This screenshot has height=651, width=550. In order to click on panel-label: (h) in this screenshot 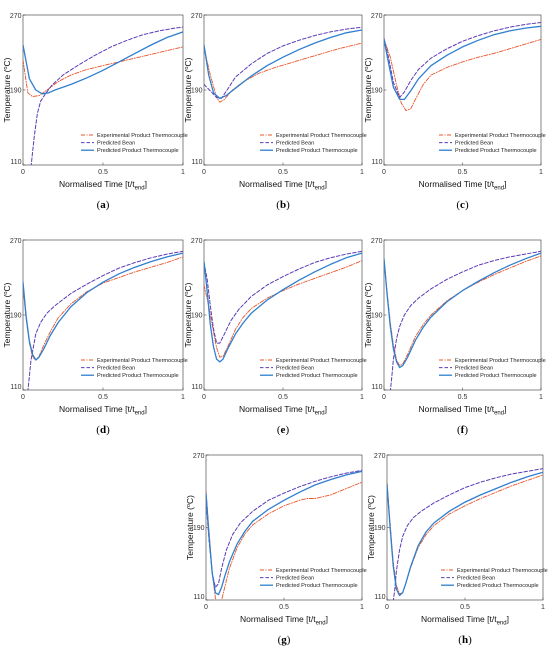, I will do `click(465, 640)`.